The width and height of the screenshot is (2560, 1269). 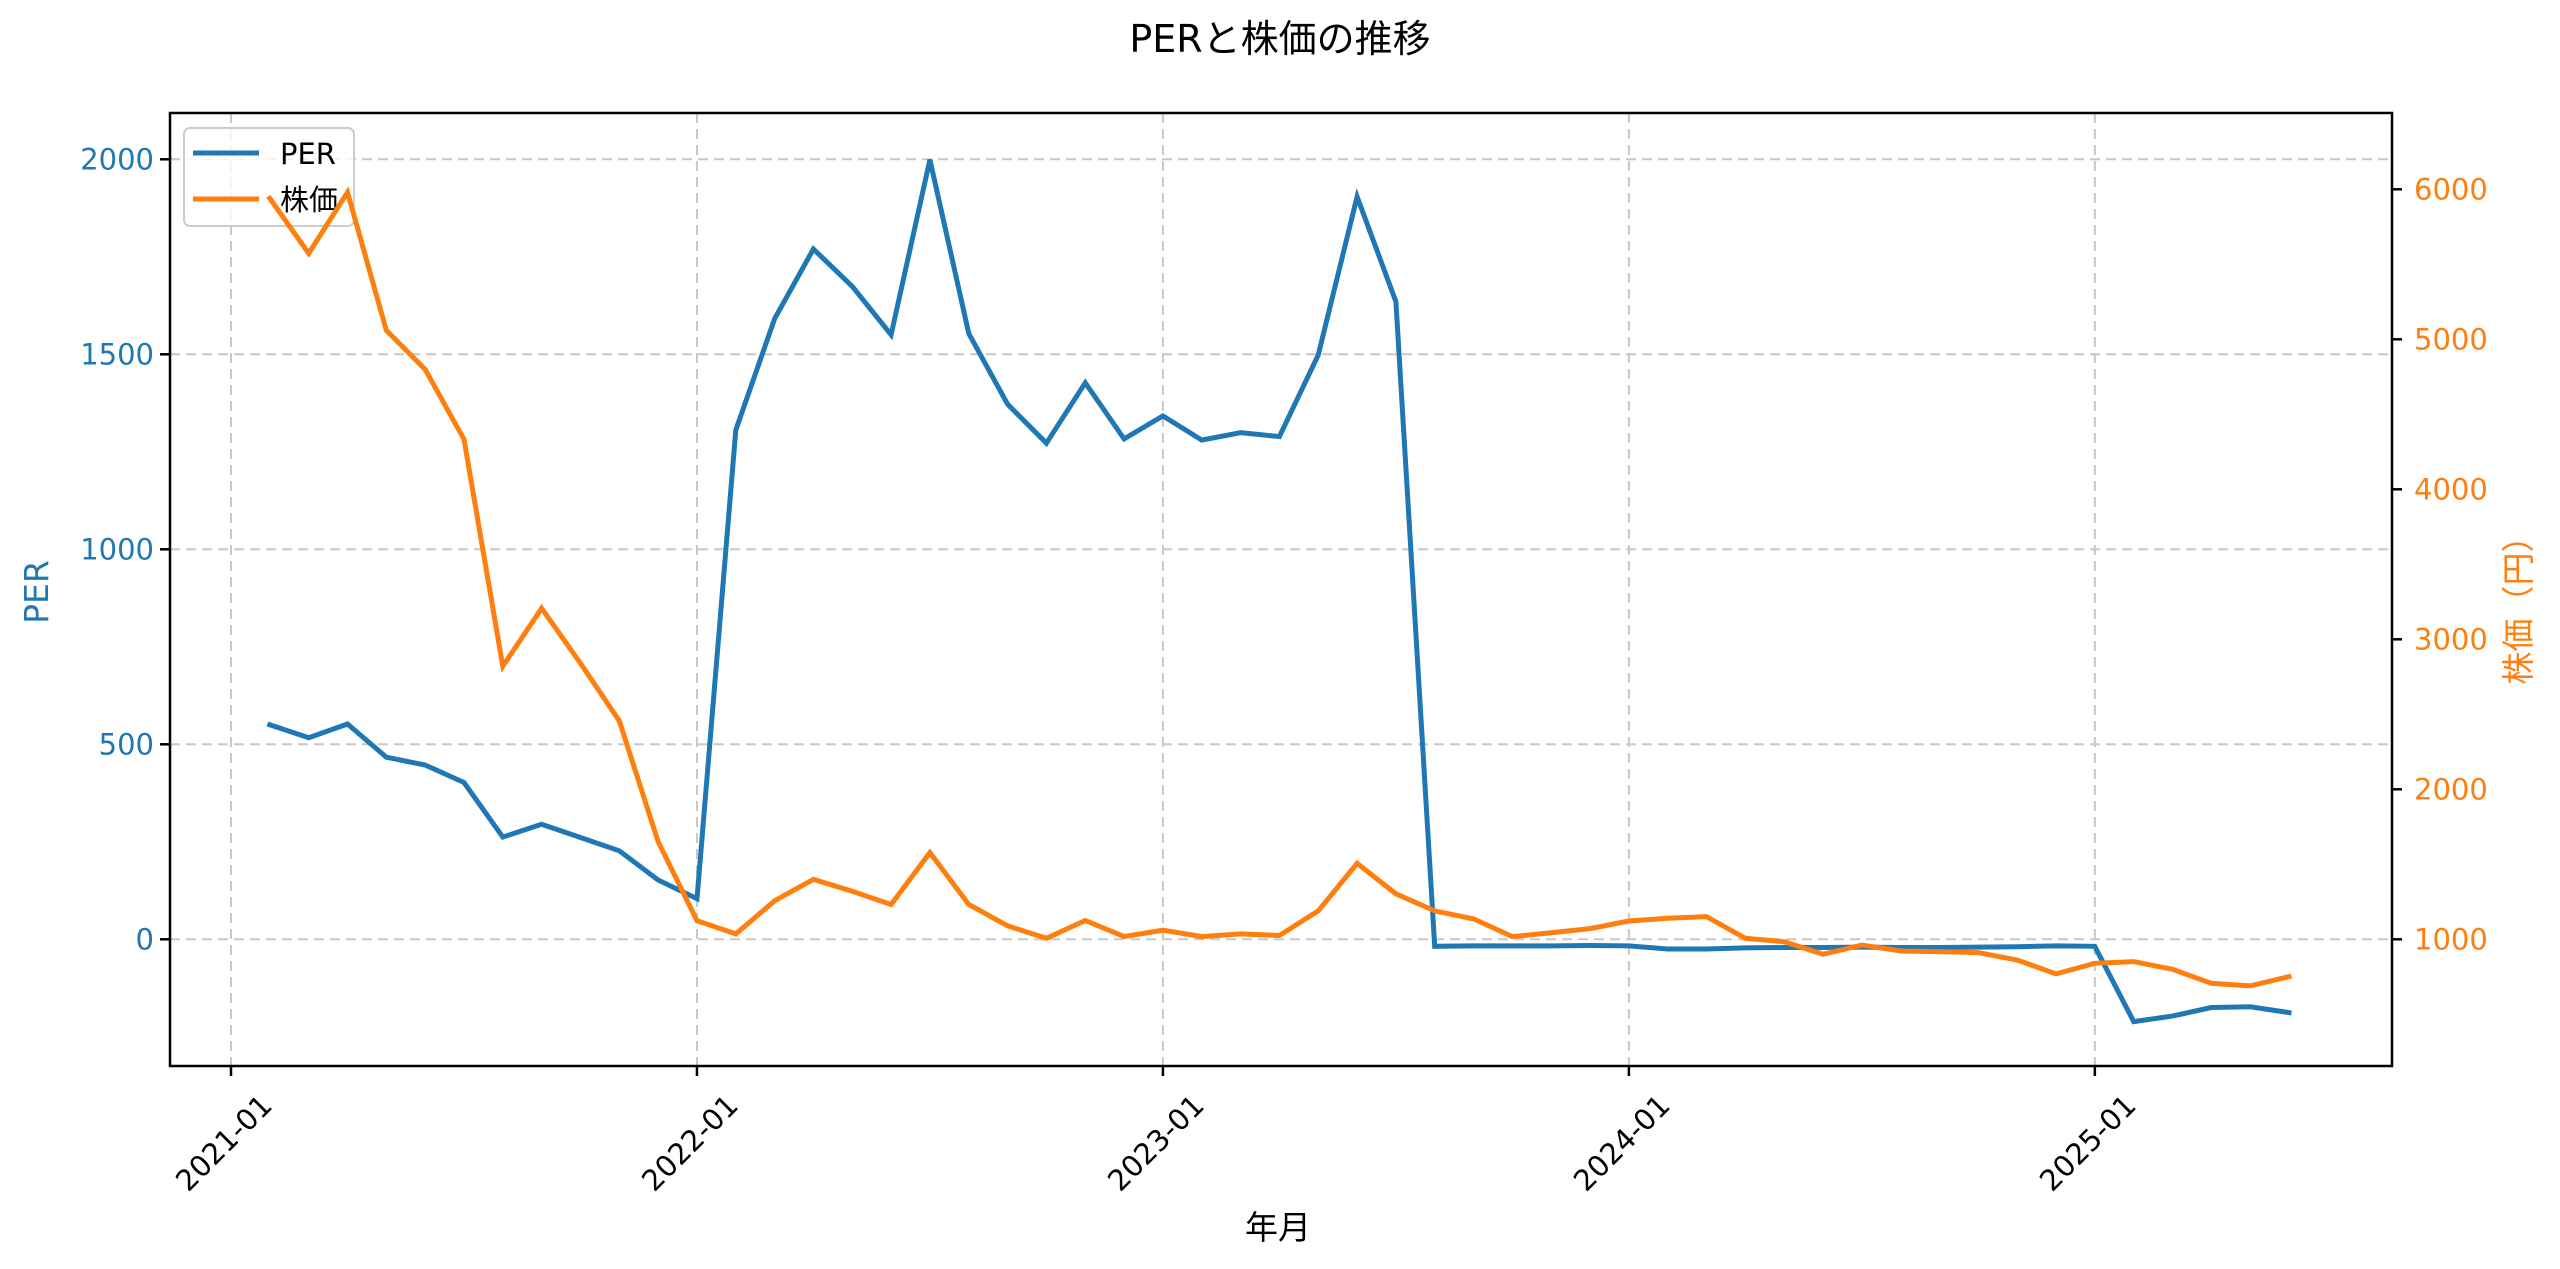 I want to click on right-tick-label: 4000, so click(x=2451, y=489).